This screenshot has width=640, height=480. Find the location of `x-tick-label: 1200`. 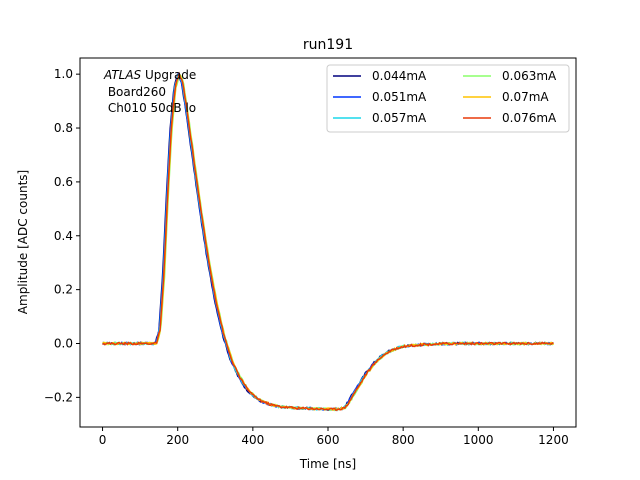

x-tick-label: 1200 is located at coordinates (553, 440).